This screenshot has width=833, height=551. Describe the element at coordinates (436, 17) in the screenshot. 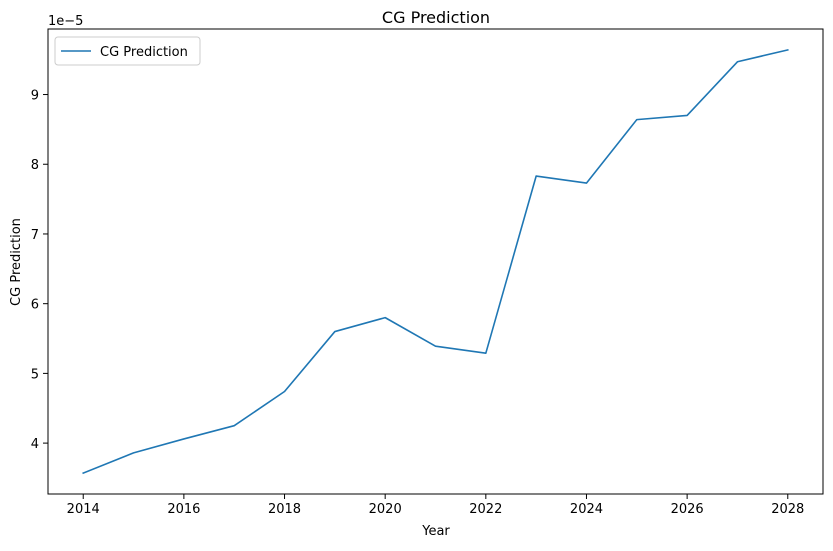

I see `chart-title: CG Prediction` at that location.